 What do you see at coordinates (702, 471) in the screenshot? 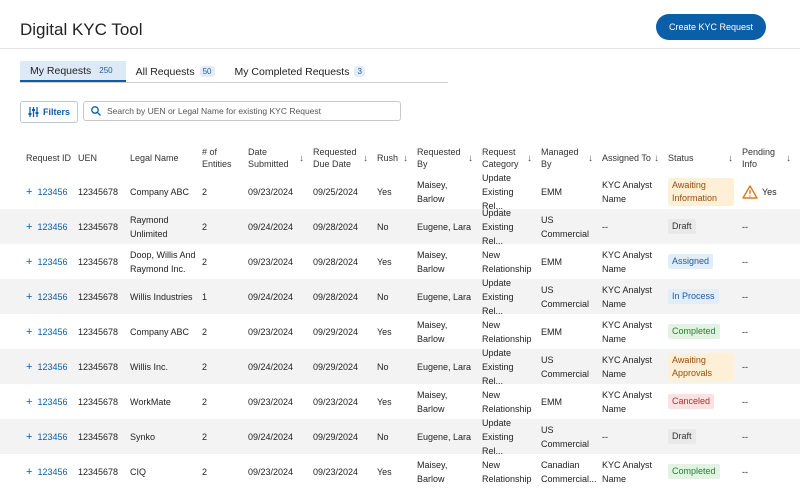
I see `table-cell: Completed` at bounding box center [702, 471].